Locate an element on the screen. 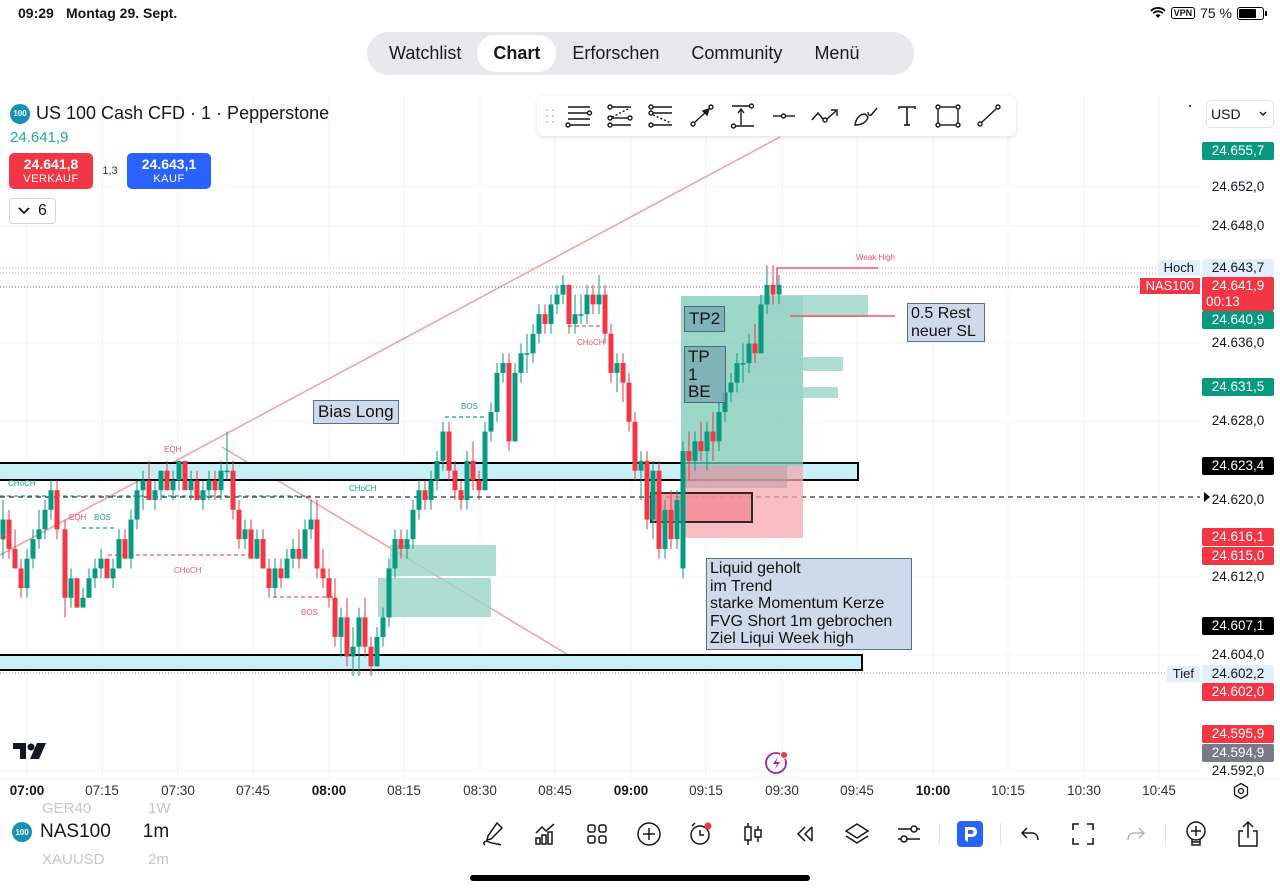 This screenshot has height=889, width=1280. replay-icon is located at coordinates (805, 834).